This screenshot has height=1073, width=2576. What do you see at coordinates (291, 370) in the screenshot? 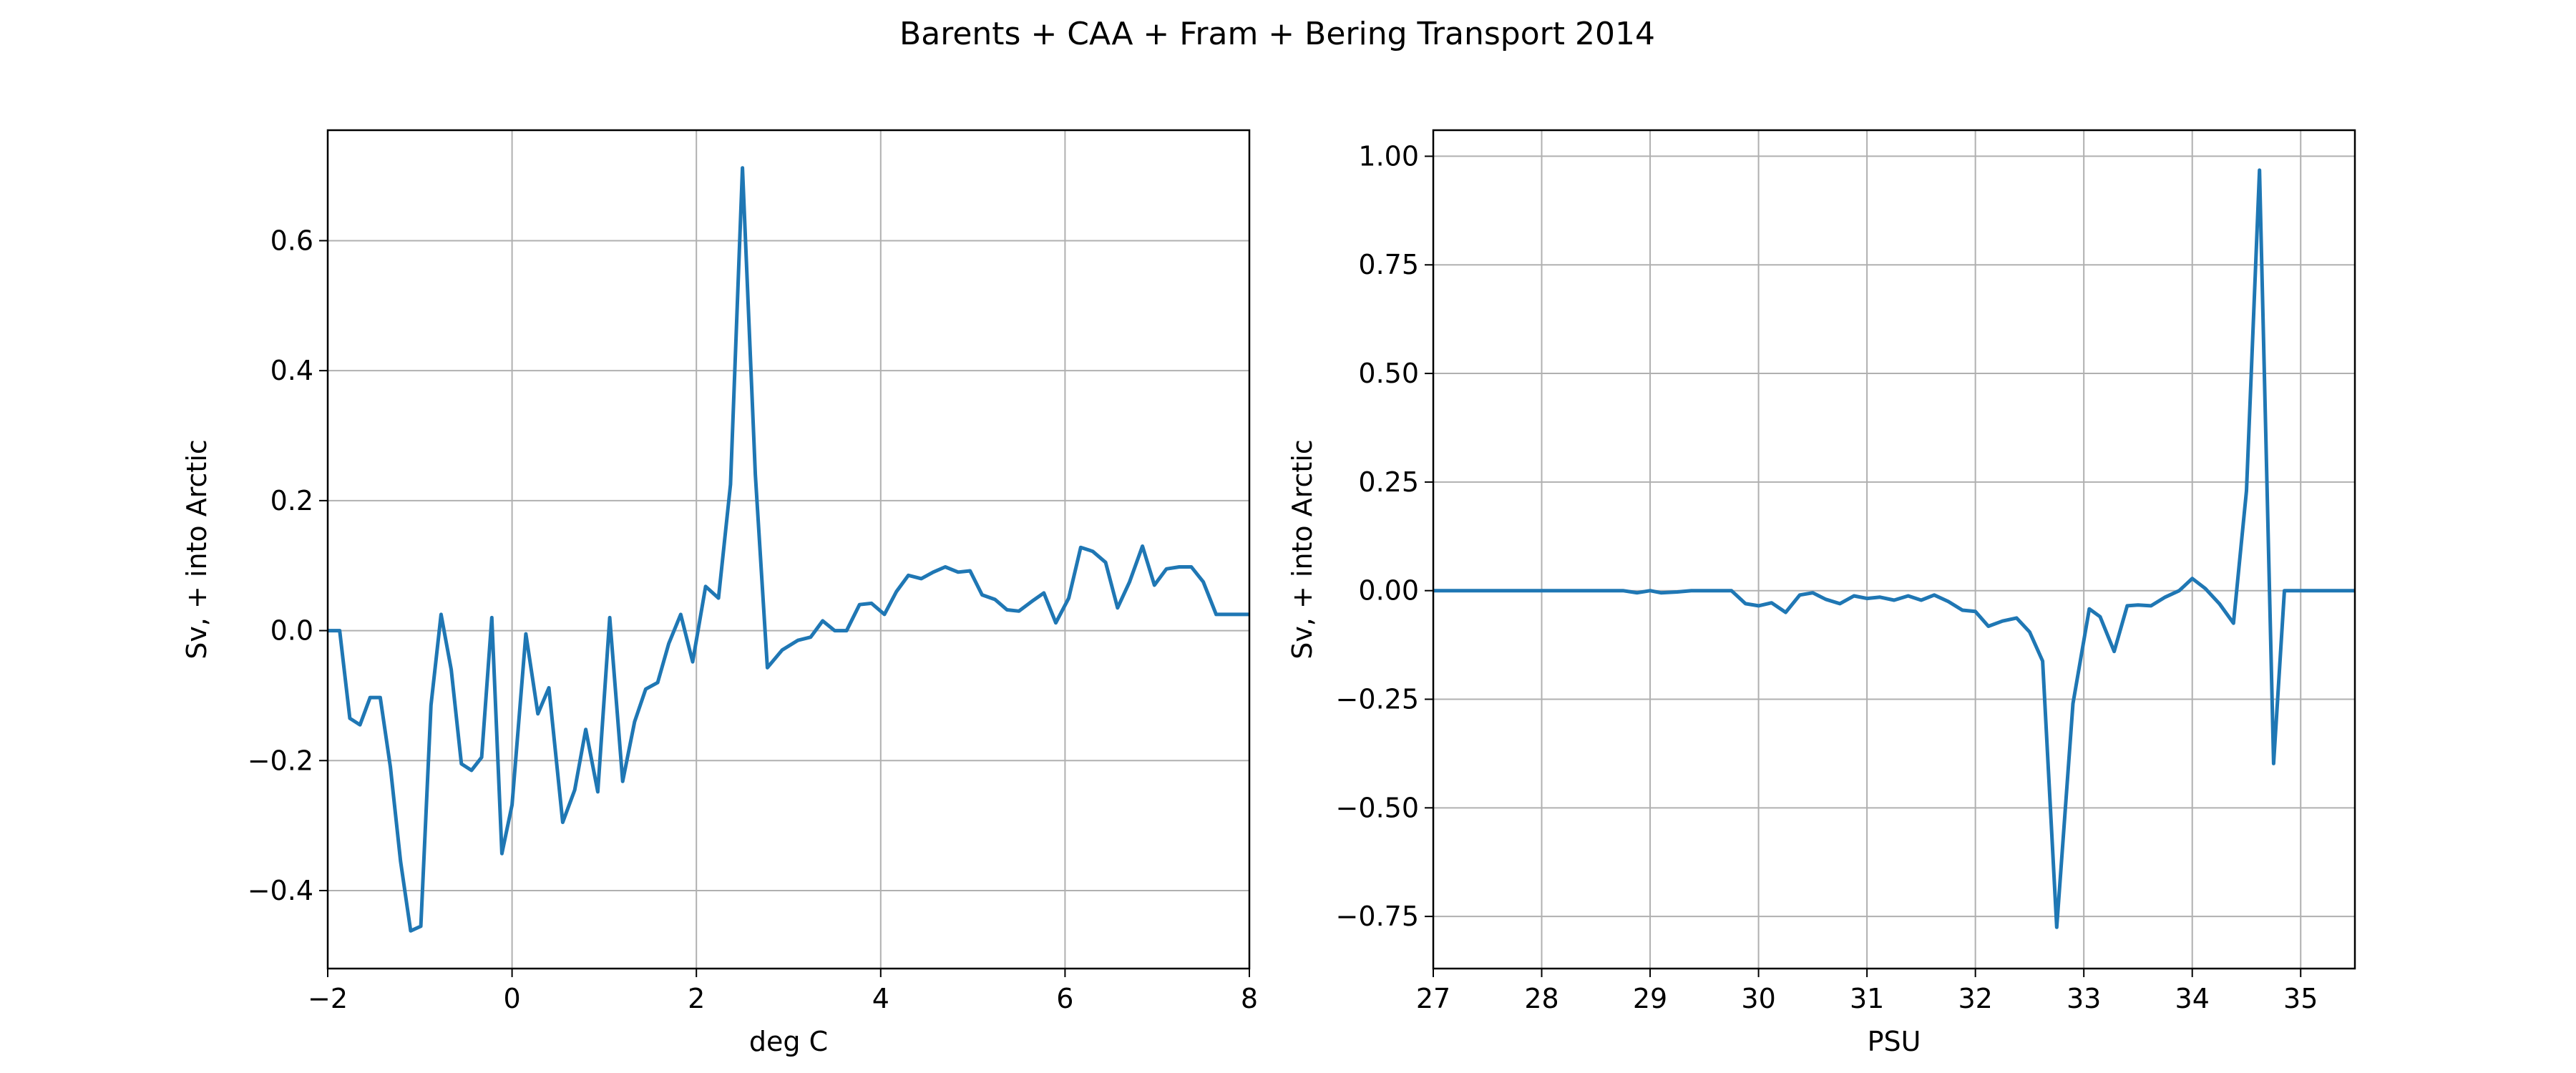
I see `y-tick-label: 0.4` at bounding box center [291, 370].